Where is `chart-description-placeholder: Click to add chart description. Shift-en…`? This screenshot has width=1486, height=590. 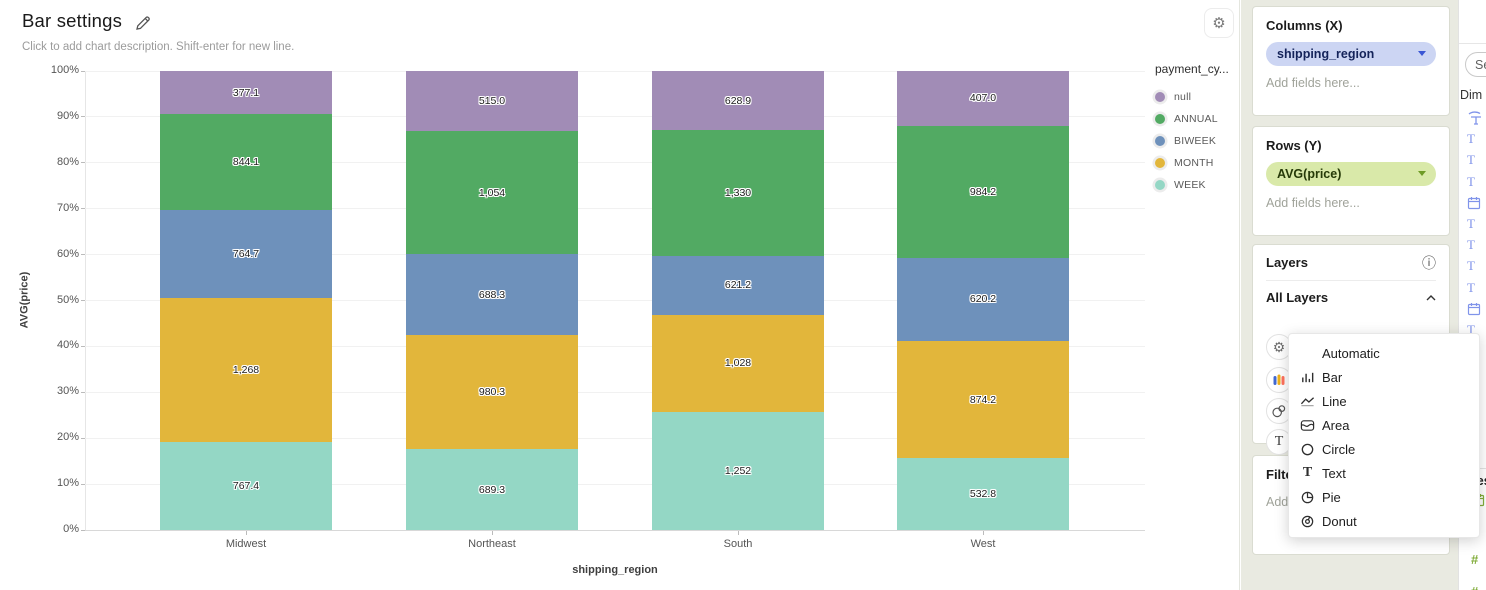
chart-description-placeholder: Click to add chart description. Shift-en… is located at coordinates (158, 47).